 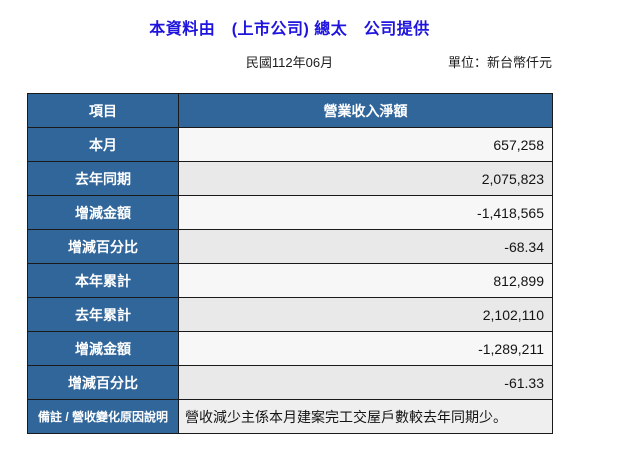 I want to click on report-period: 民國112年06月, so click(x=289, y=62).